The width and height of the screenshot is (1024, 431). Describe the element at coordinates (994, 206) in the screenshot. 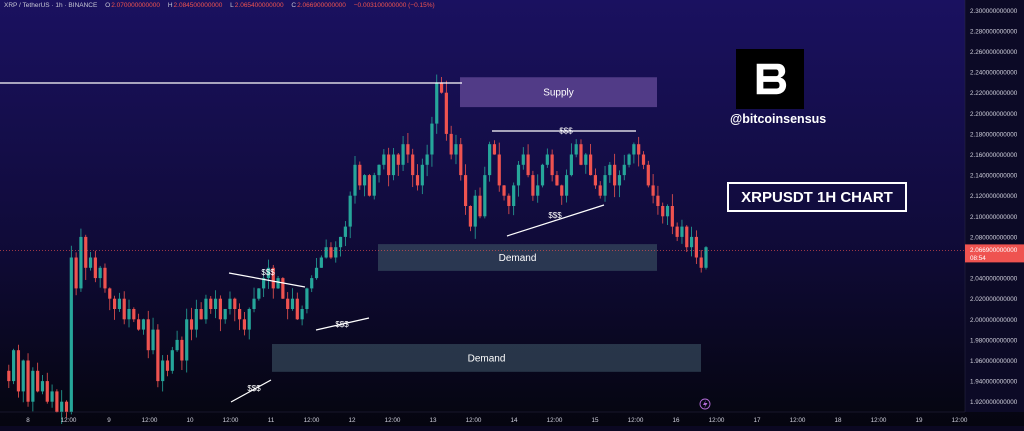

I see `price-axis-panel` at that location.